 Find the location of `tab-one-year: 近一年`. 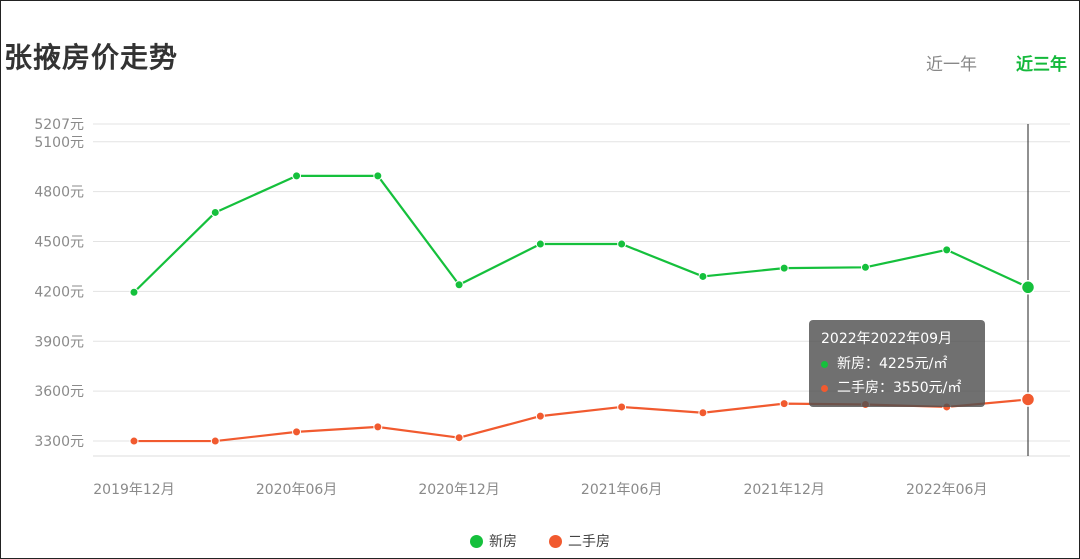

tab-one-year: 近一年 is located at coordinates (951, 65).